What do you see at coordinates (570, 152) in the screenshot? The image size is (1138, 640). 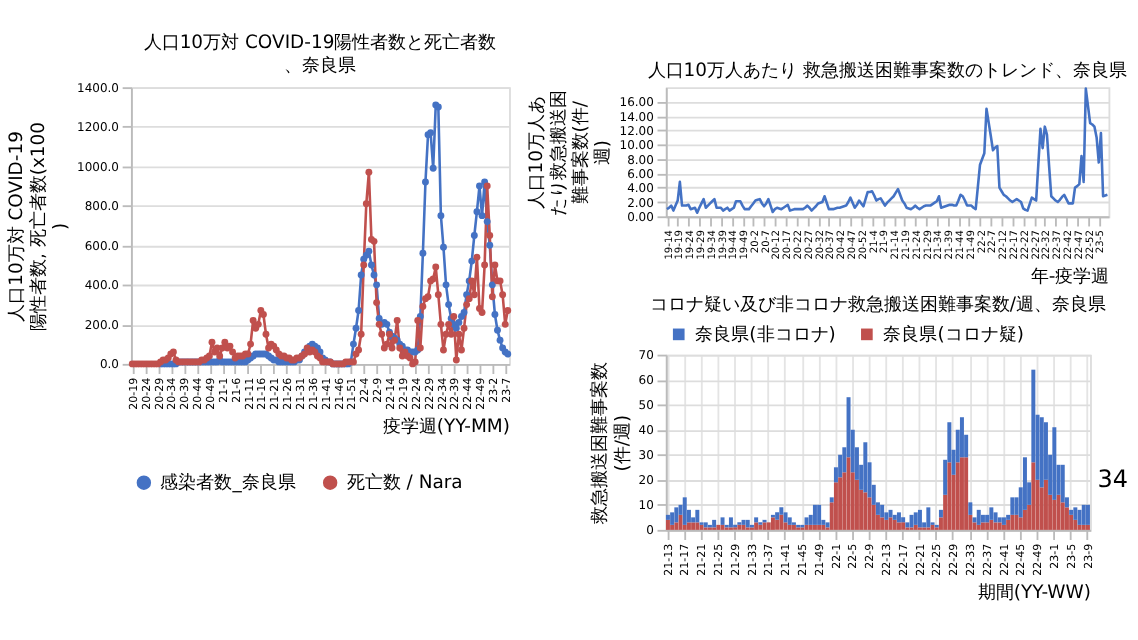 I see `y-axis-title: 人口10万人あたり救急搬送困難事案数(件/週)` at bounding box center [570, 152].